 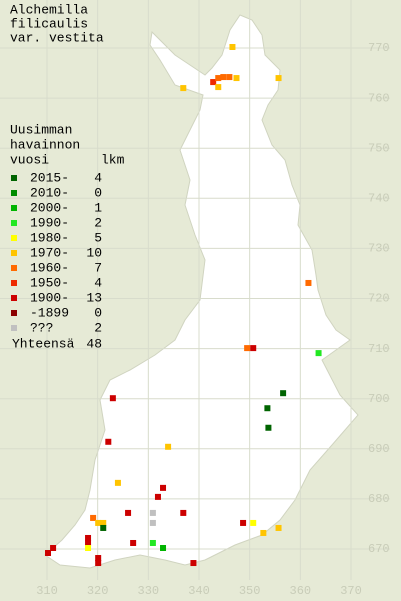 I want to click on legend-count: 13, so click(x=94, y=297).